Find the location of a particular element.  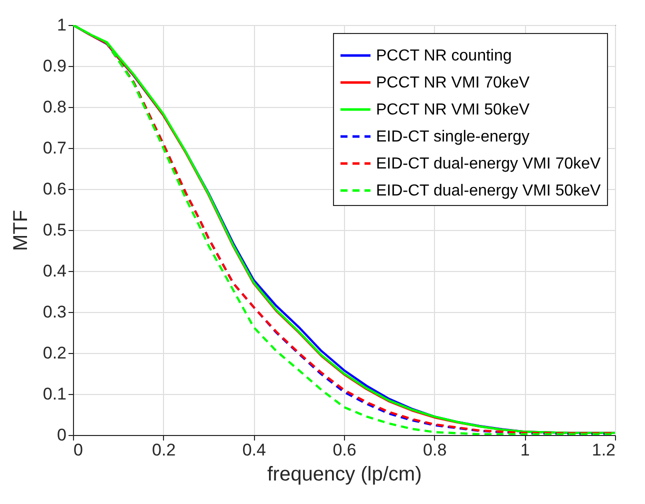

y-tick-label: 0.4 is located at coordinates (54, 271).